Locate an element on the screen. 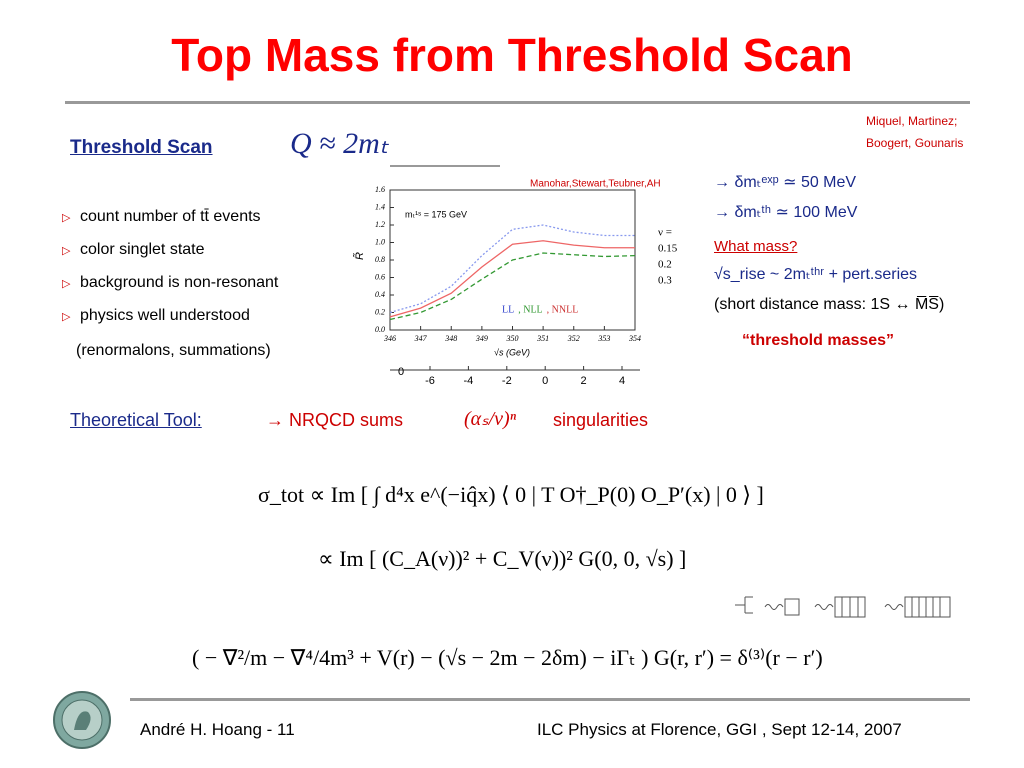  question: What mass? is located at coordinates (756, 246).